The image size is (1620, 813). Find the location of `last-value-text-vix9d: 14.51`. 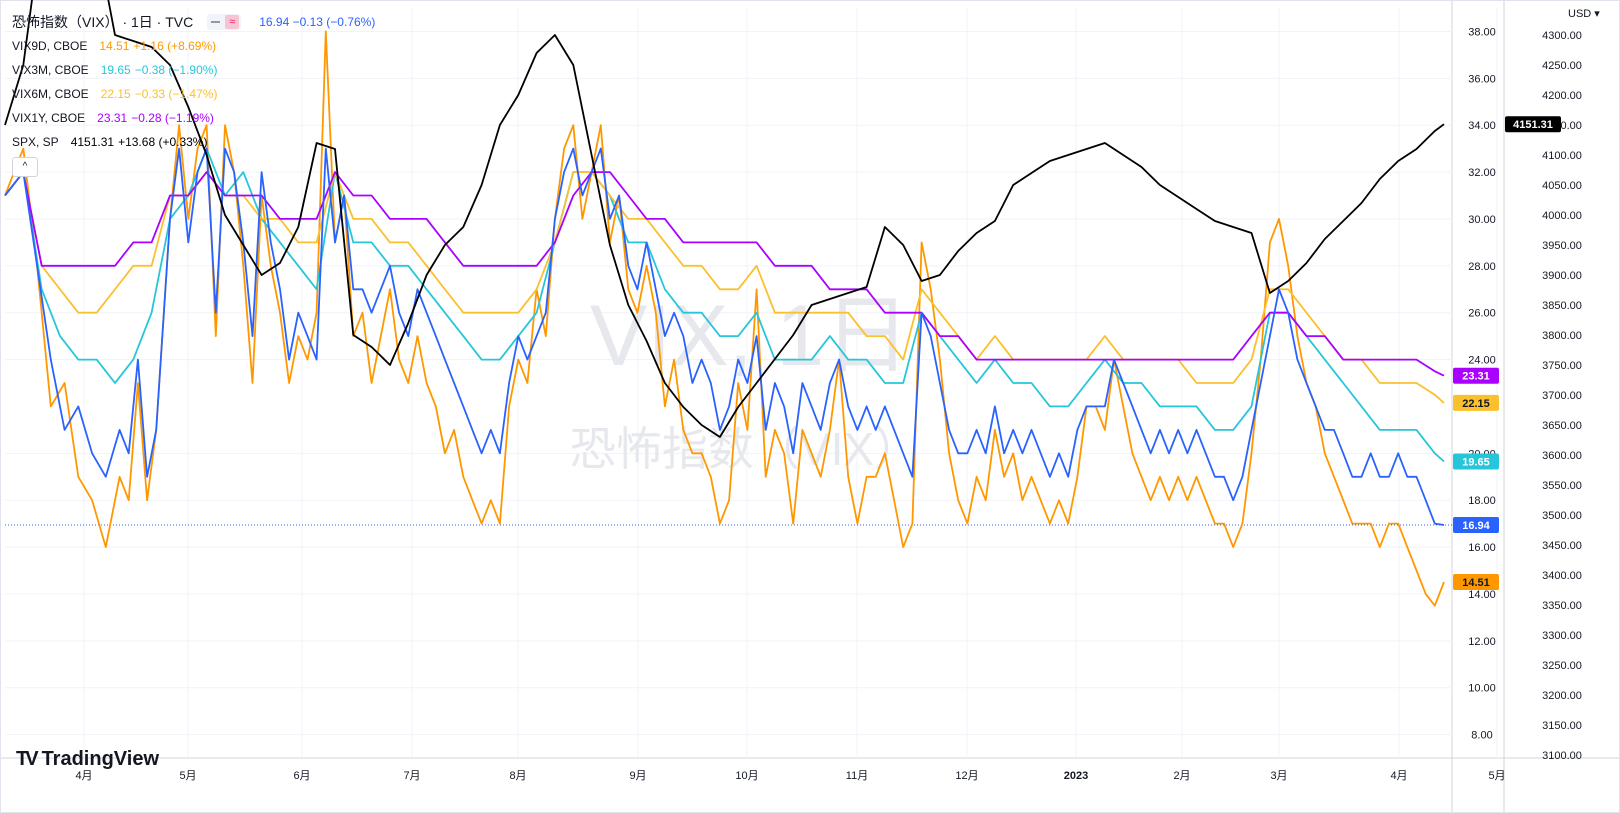

last-value-text-vix9d: 14.51 is located at coordinates (1476, 583).